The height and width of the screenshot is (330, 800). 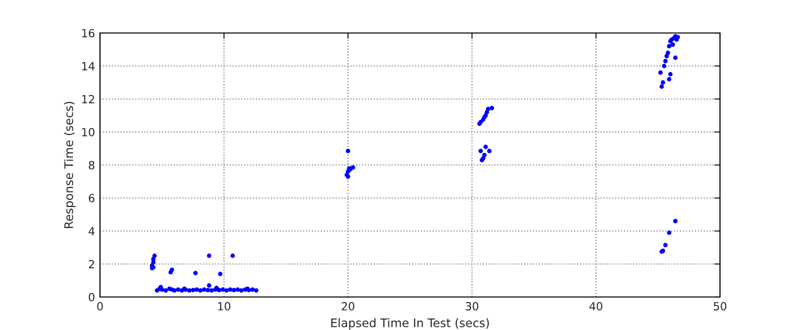 What do you see at coordinates (91, 198) in the screenshot?
I see `y-tick-label: 6` at bounding box center [91, 198].